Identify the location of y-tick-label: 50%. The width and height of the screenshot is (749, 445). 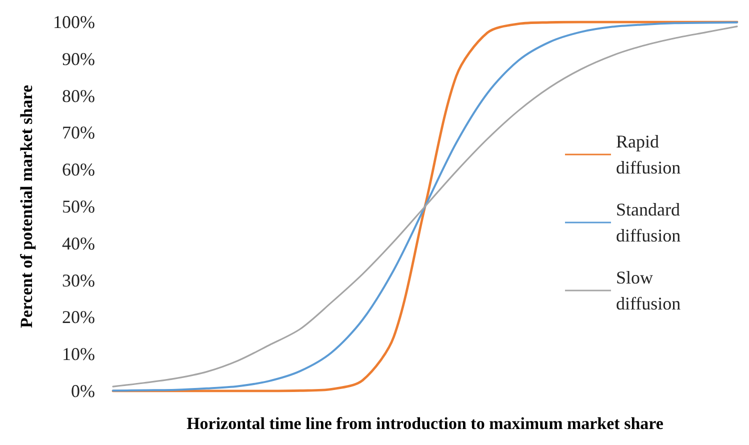
(78, 206).